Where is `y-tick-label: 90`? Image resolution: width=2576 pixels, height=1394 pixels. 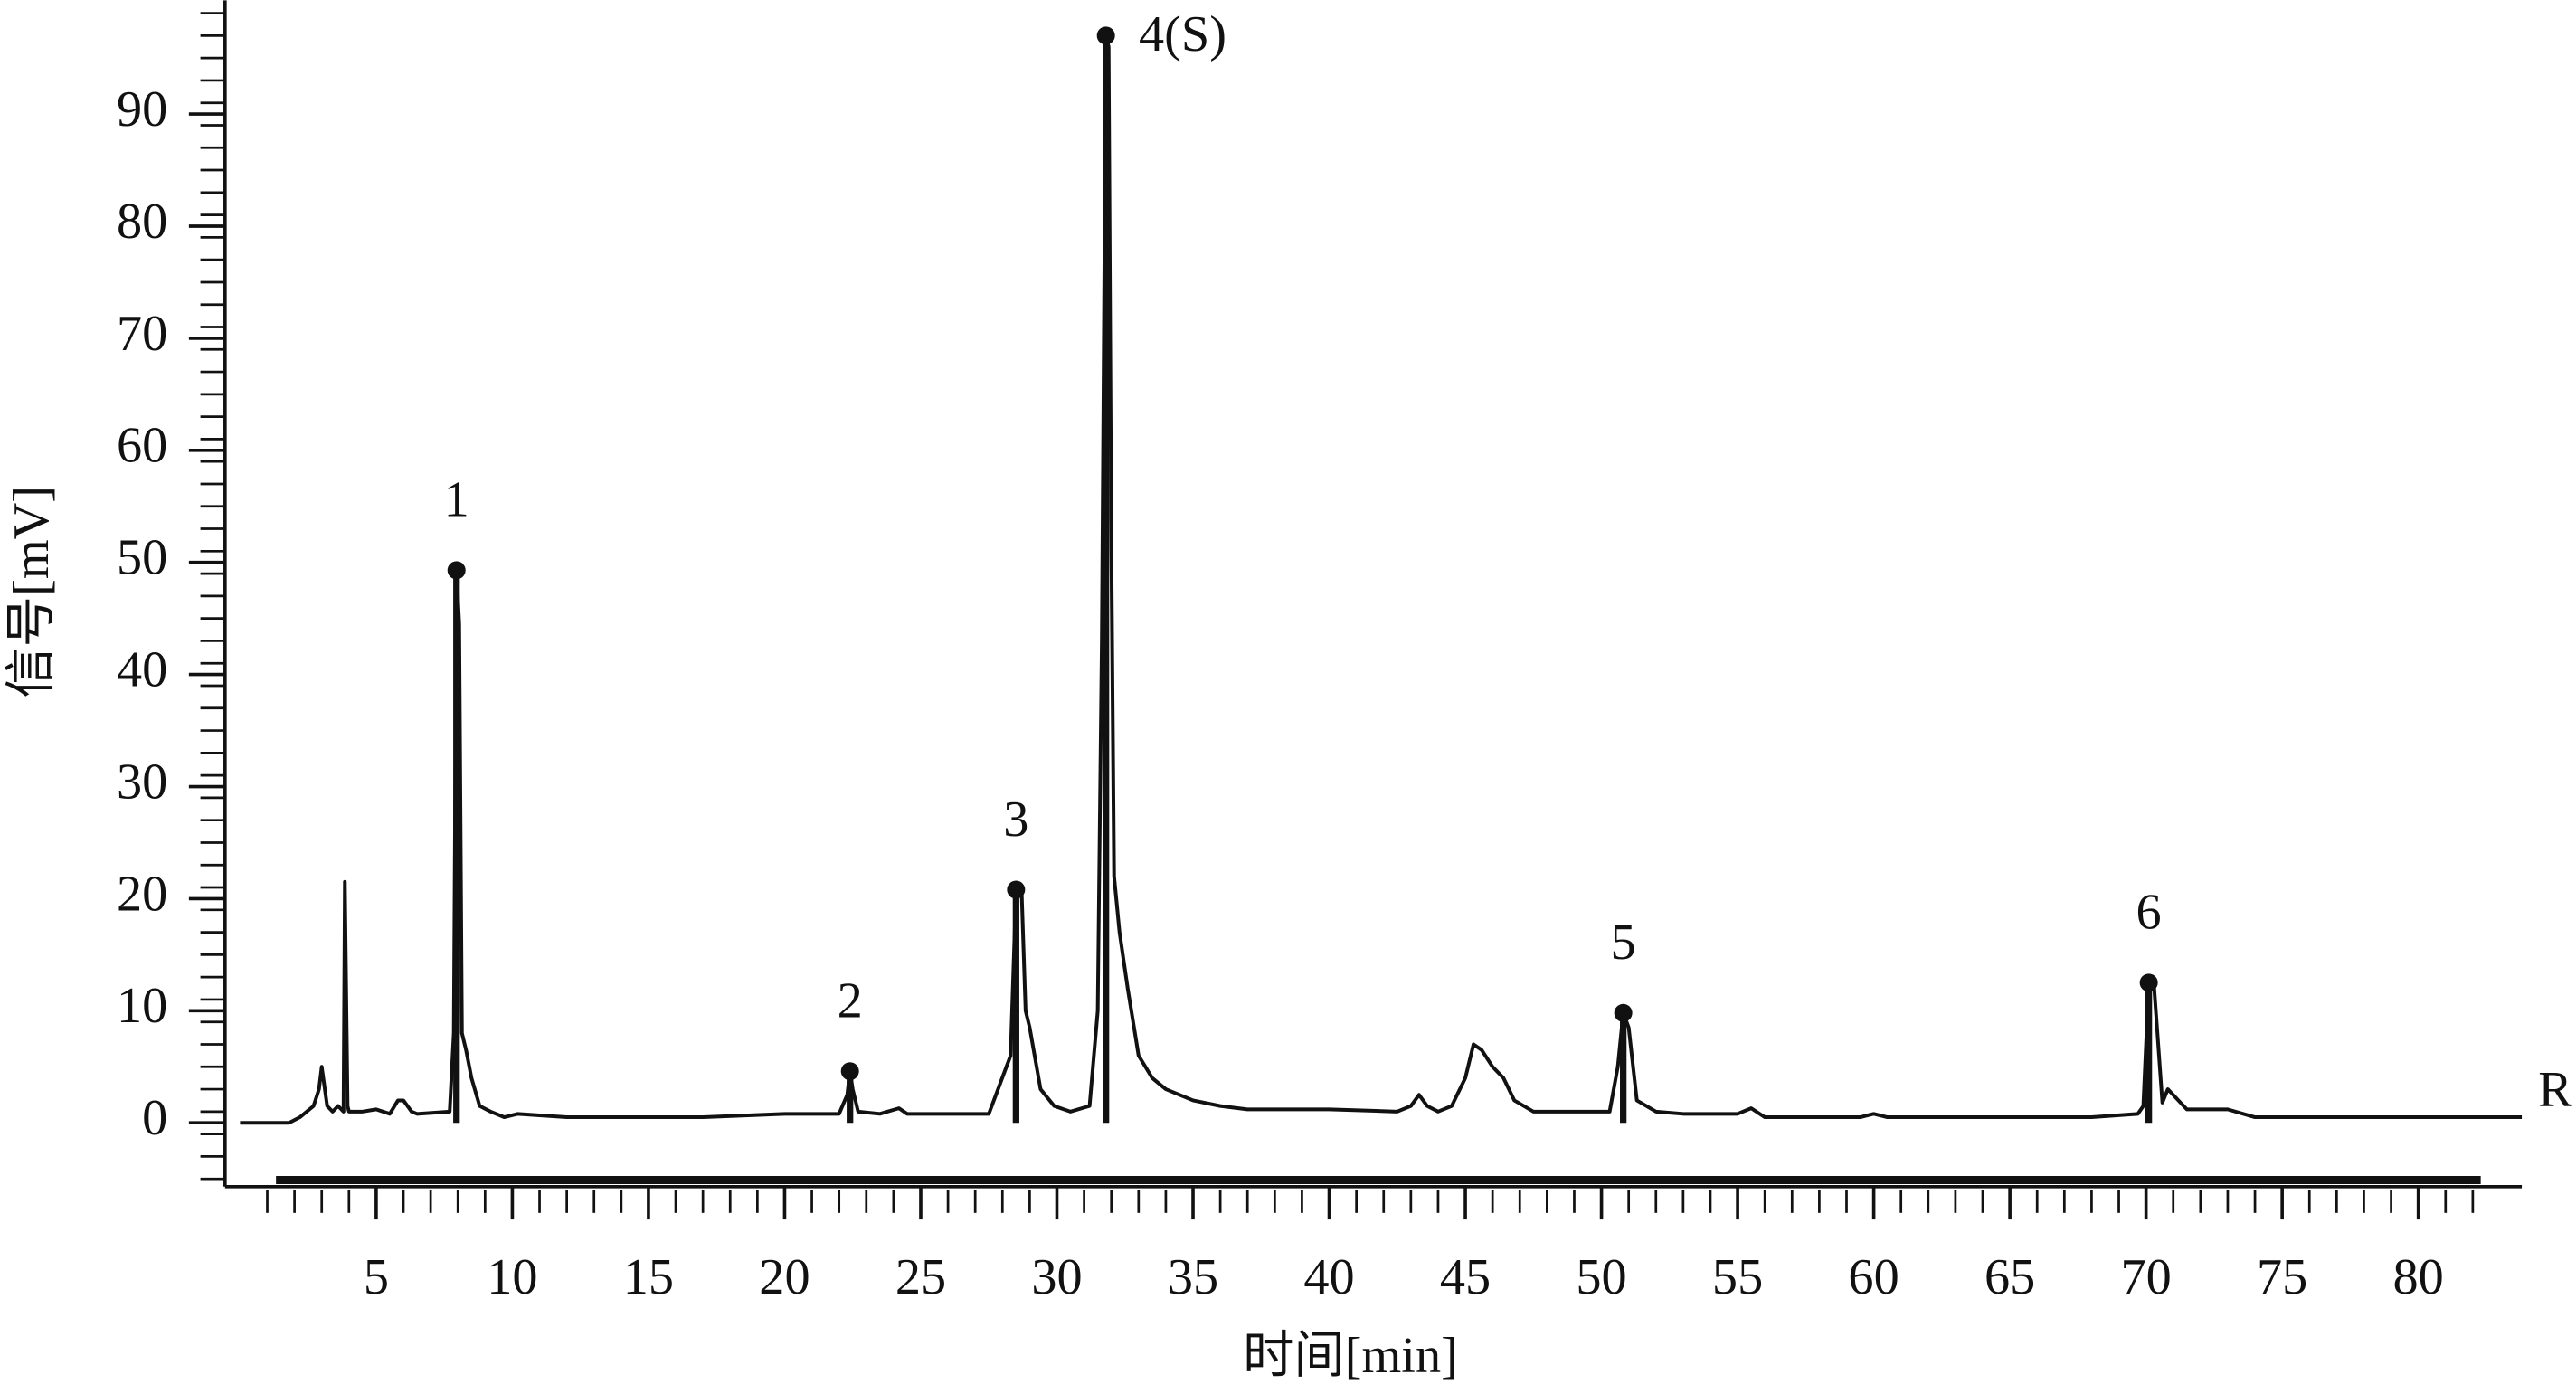 y-tick-label: 90 is located at coordinates (142, 109).